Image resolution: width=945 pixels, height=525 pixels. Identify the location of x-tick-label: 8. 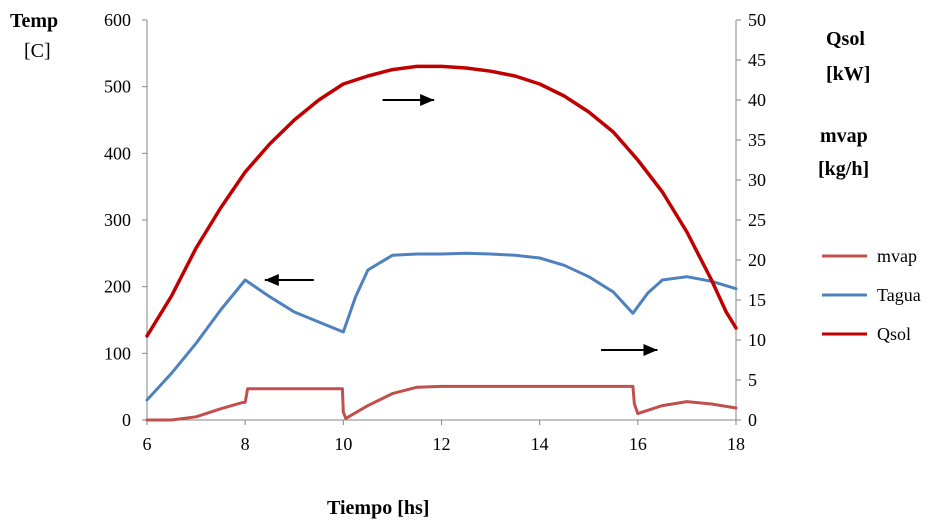
(245, 444).